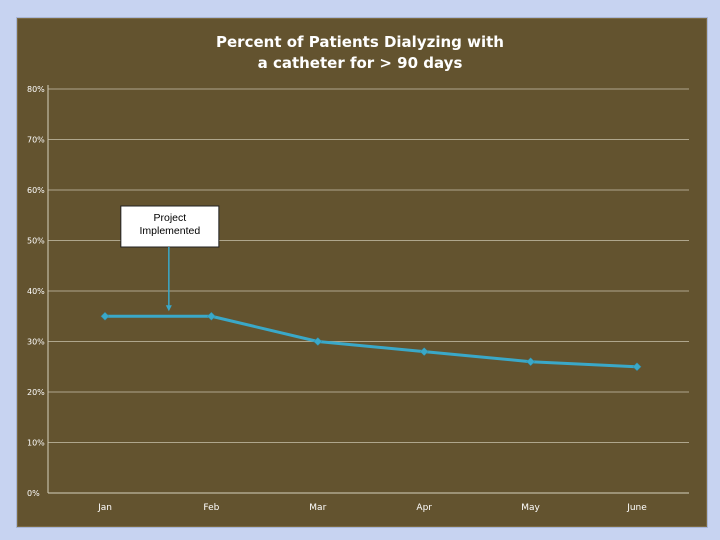  I want to click on callout-box, so click(170, 226).